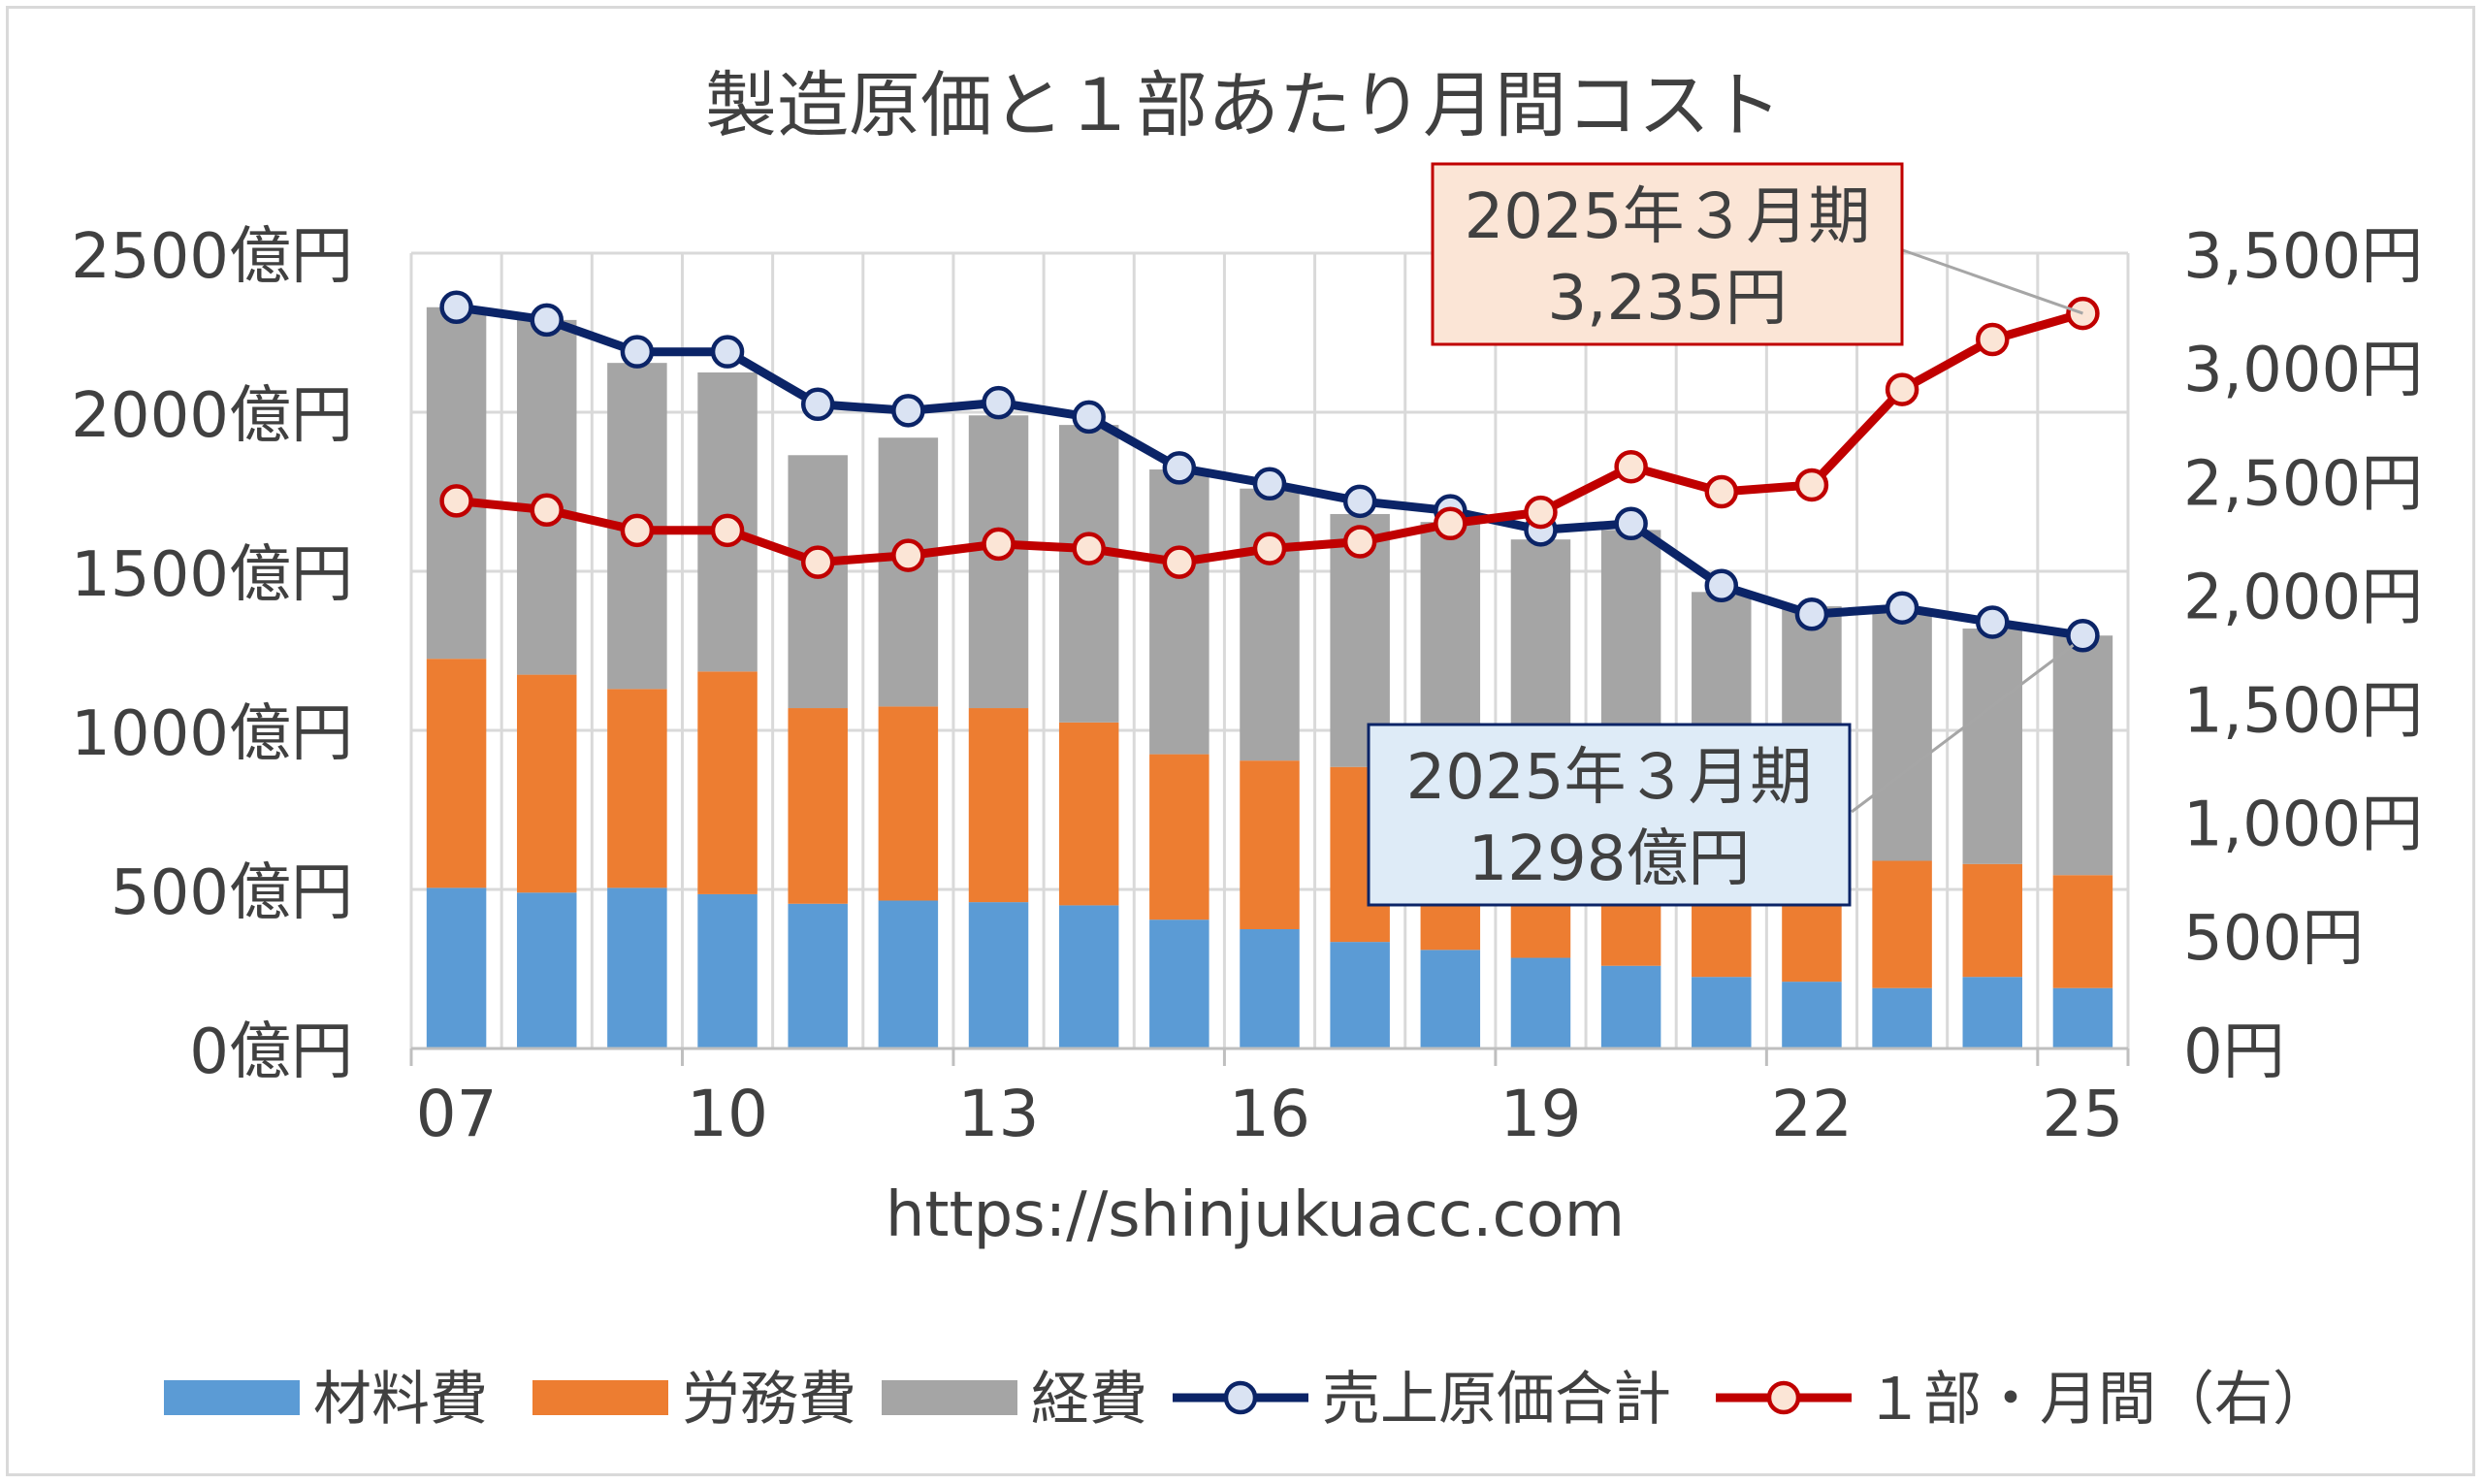 This screenshot has width=2483, height=1484. What do you see at coordinates (1243, 106) in the screenshot?
I see `chart-title: 製造原価と１部あたり月間コスト` at bounding box center [1243, 106].